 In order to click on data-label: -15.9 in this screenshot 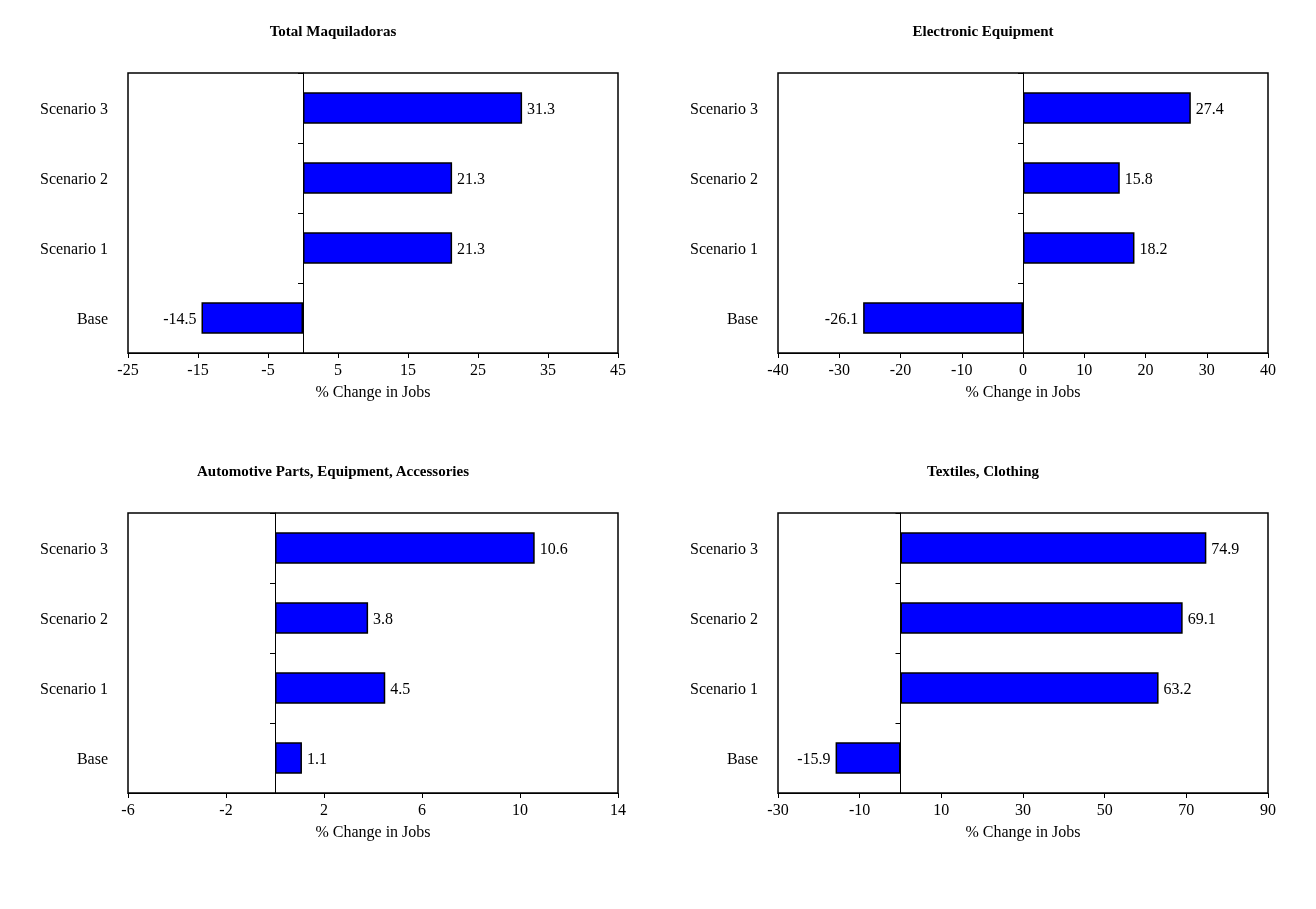, I will do `click(814, 758)`.